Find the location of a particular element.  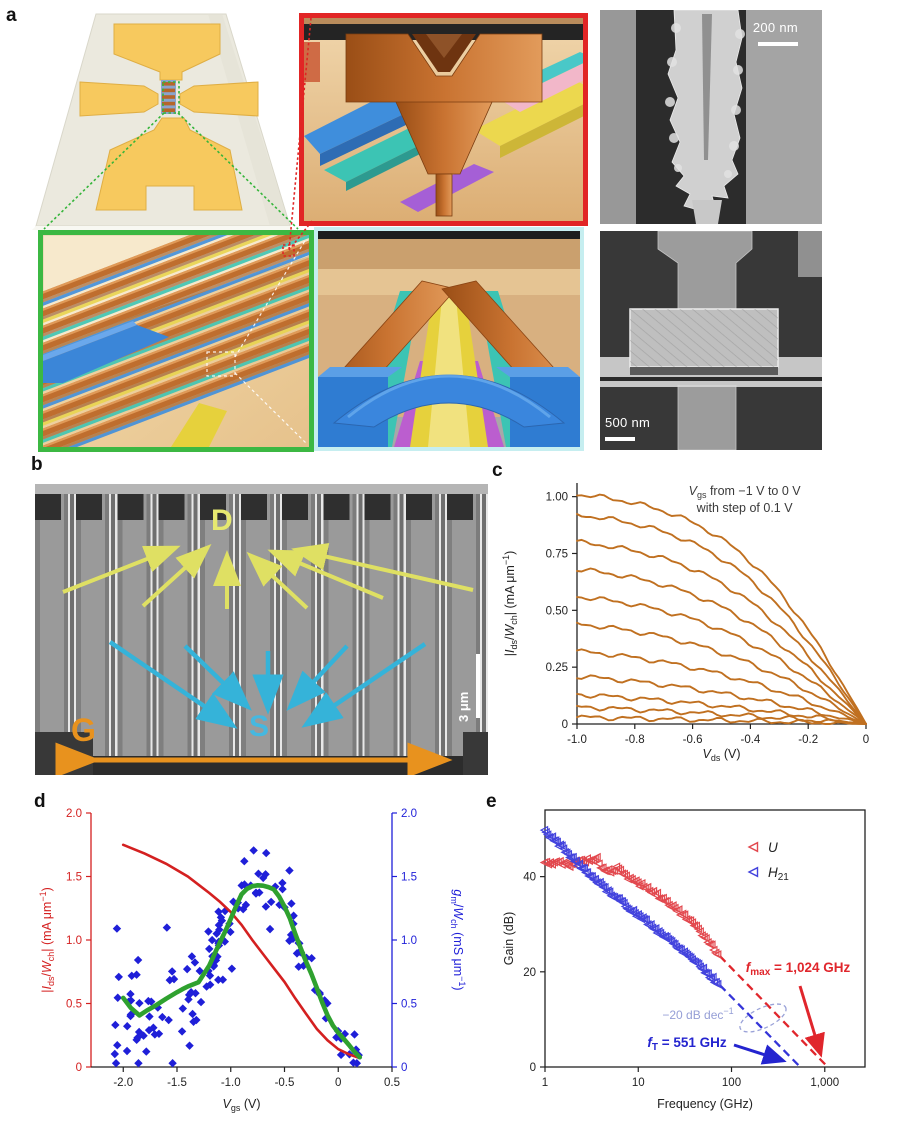

svg-text: with step of 0.1 V is located at coordinates (745, 508).